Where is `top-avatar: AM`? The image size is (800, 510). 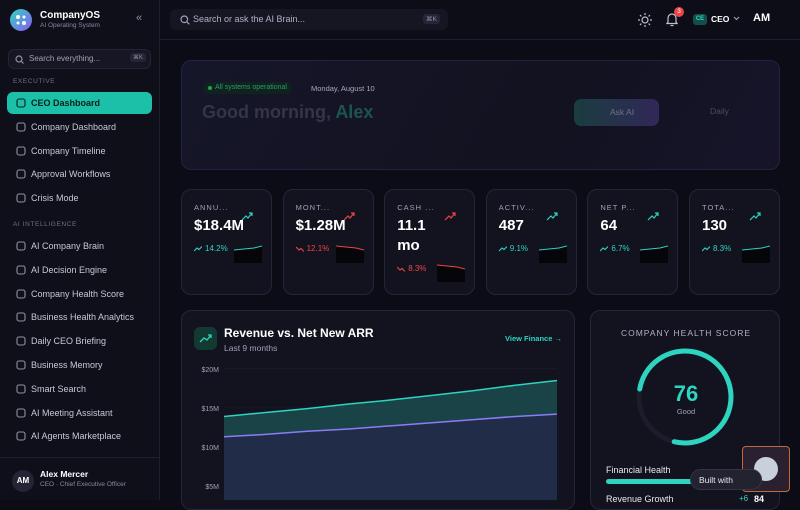 top-avatar: AM is located at coordinates (762, 18).